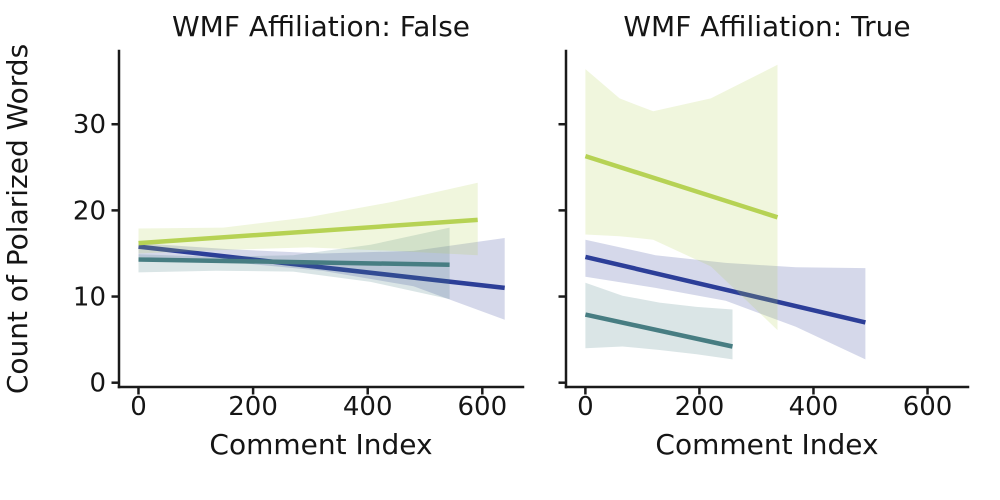 This screenshot has width=1000, height=500. Describe the element at coordinates (89, 125) in the screenshot. I see `y-tick-label: 30` at that location.